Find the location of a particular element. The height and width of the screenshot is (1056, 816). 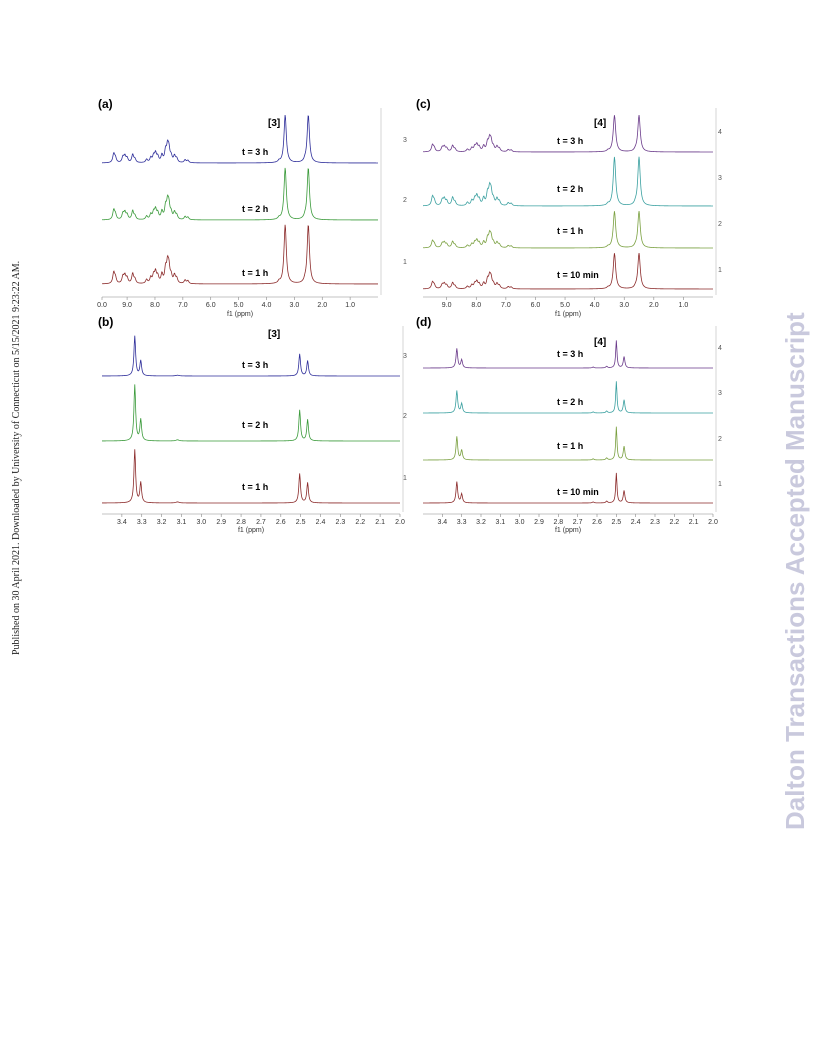

panel-label: (b) is located at coordinates (105, 322).